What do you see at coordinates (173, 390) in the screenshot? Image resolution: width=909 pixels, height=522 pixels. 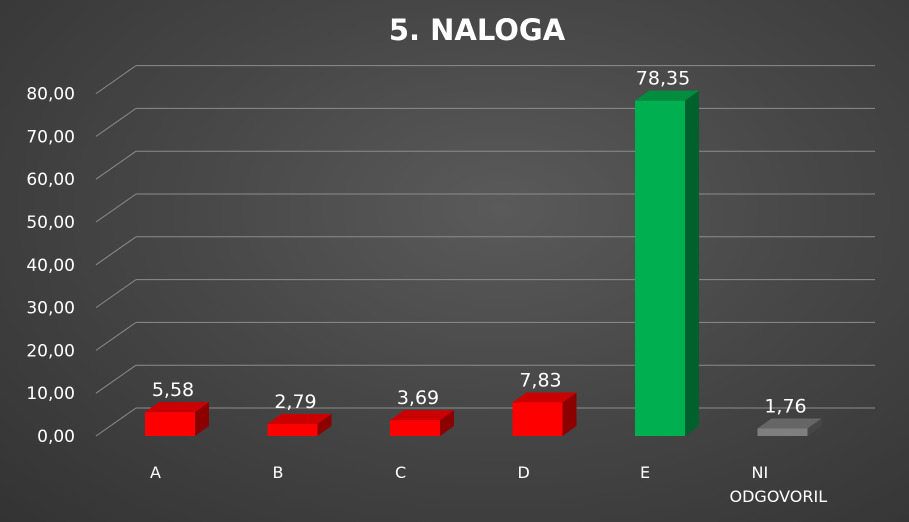 I see `data-label: 5,58` at bounding box center [173, 390].